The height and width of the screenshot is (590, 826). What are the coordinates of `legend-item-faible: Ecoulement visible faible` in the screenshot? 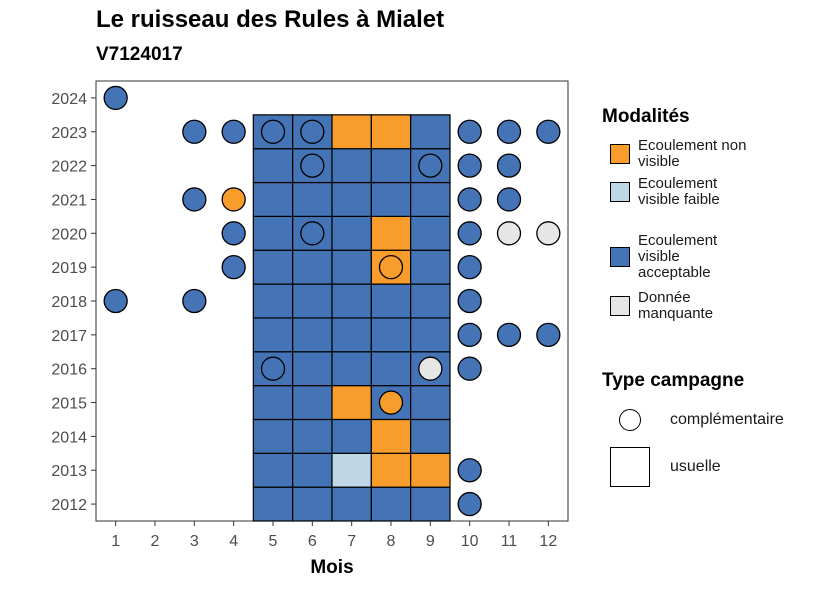 It's located at (675, 192).